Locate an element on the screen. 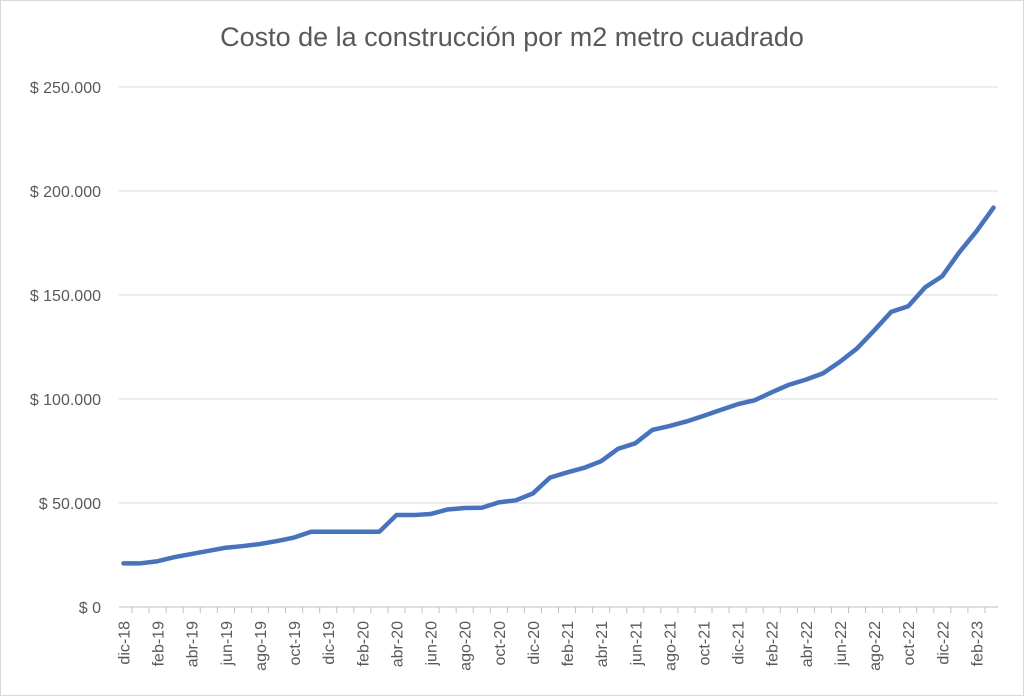 The width and height of the screenshot is (1024, 696). x-tick-label: feb-19 is located at coordinates (159, 643).